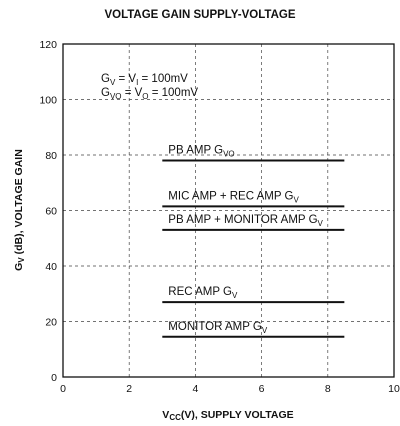 The width and height of the screenshot is (400, 426). What do you see at coordinates (233, 197) in the screenshot?
I see `series-label: MIC AMP + REC AMP GV` at bounding box center [233, 197].